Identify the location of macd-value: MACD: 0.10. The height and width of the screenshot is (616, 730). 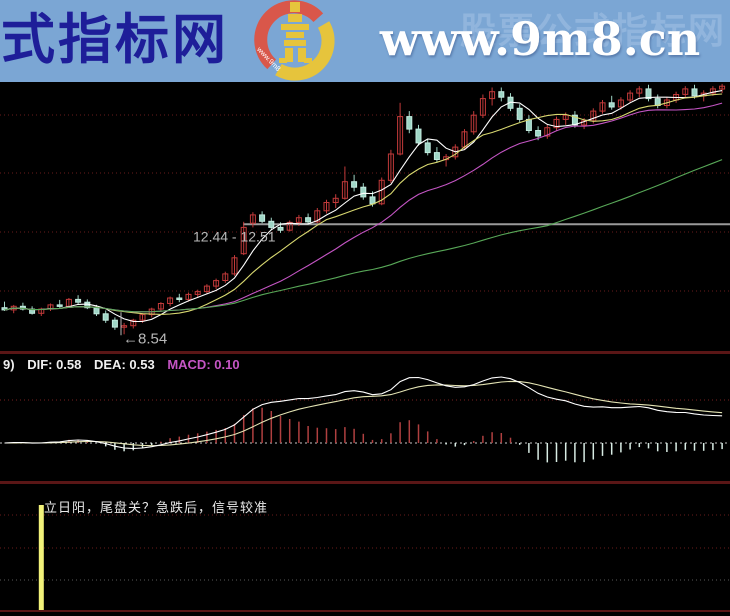
(203, 364).